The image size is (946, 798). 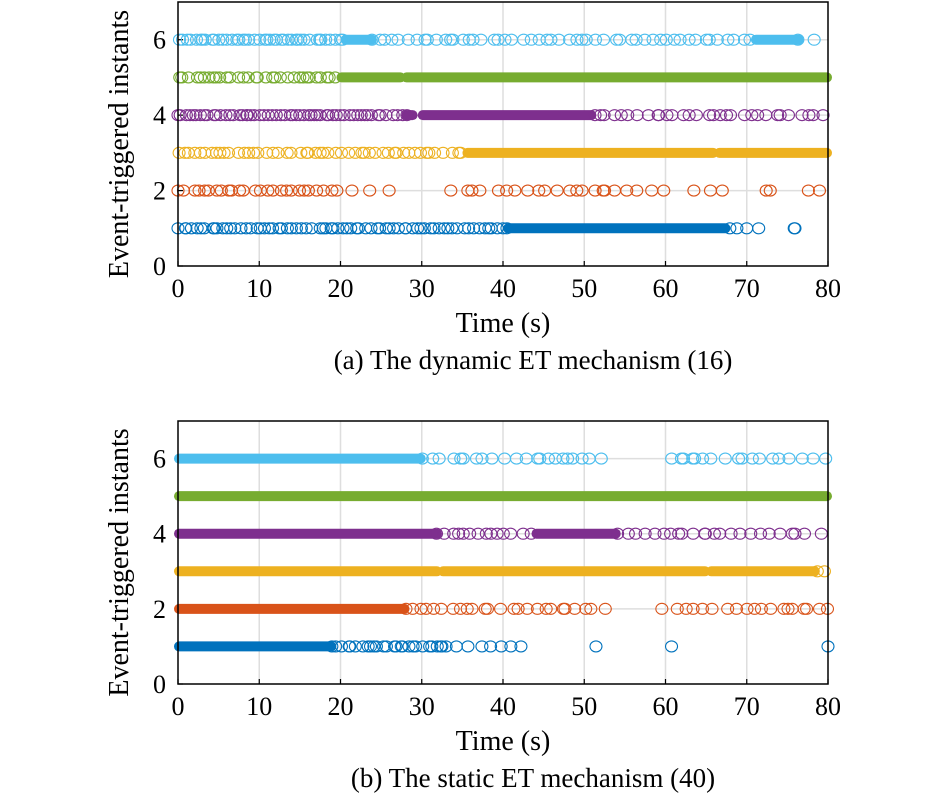 I want to click on x-tick-label: 20, so click(x=341, y=288).